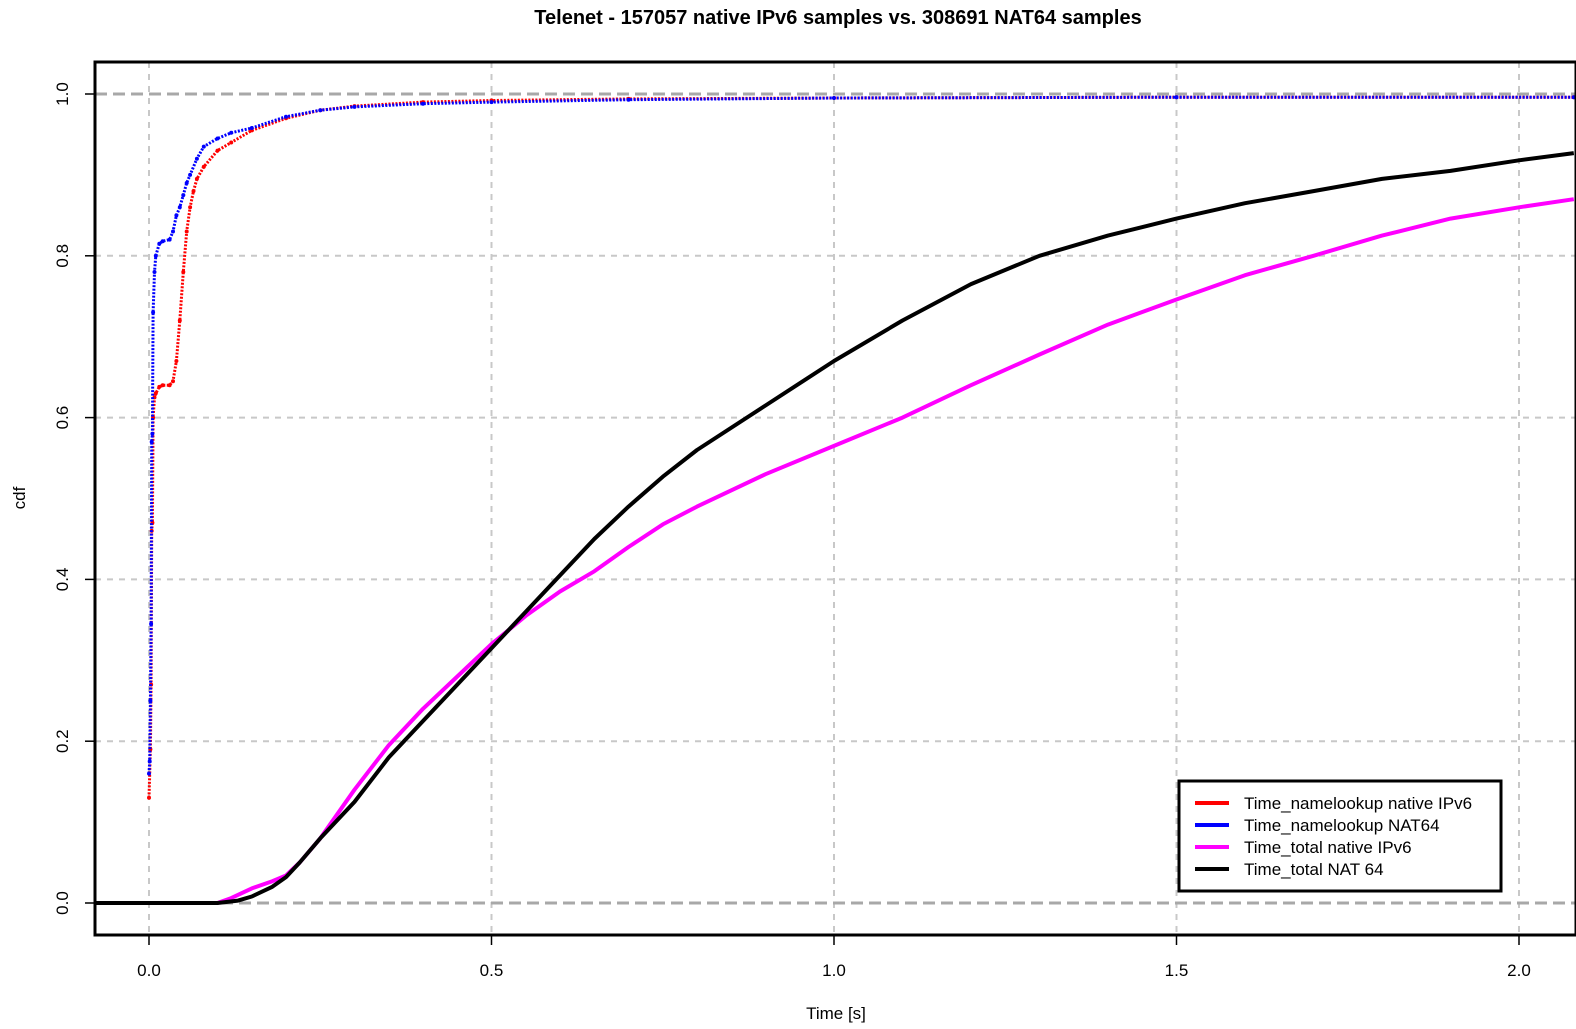  What do you see at coordinates (1314, 869) in the screenshot?
I see `legend-label: Time_total NAT 64` at bounding box center [1314, 869].